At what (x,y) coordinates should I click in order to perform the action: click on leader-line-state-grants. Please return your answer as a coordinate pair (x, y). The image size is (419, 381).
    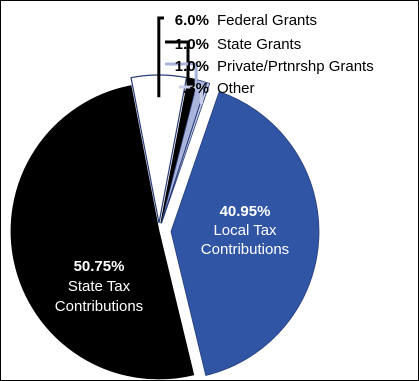
    Looking at the image, I should click on (177, 70).